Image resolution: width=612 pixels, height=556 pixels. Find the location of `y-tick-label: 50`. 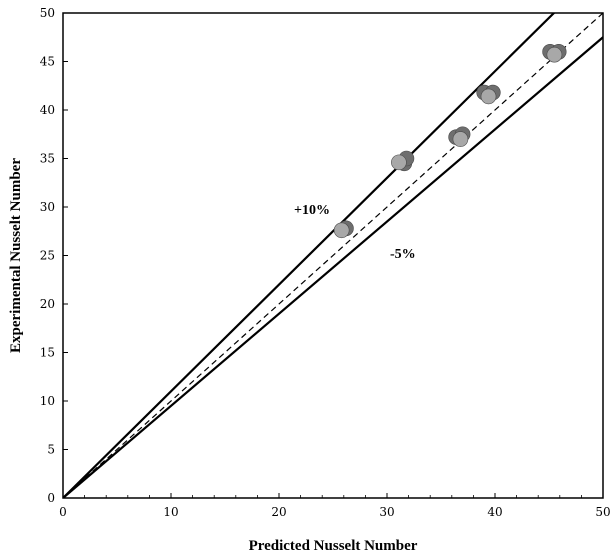

y-tick-label: 50 is located at coordinates (47, 13).